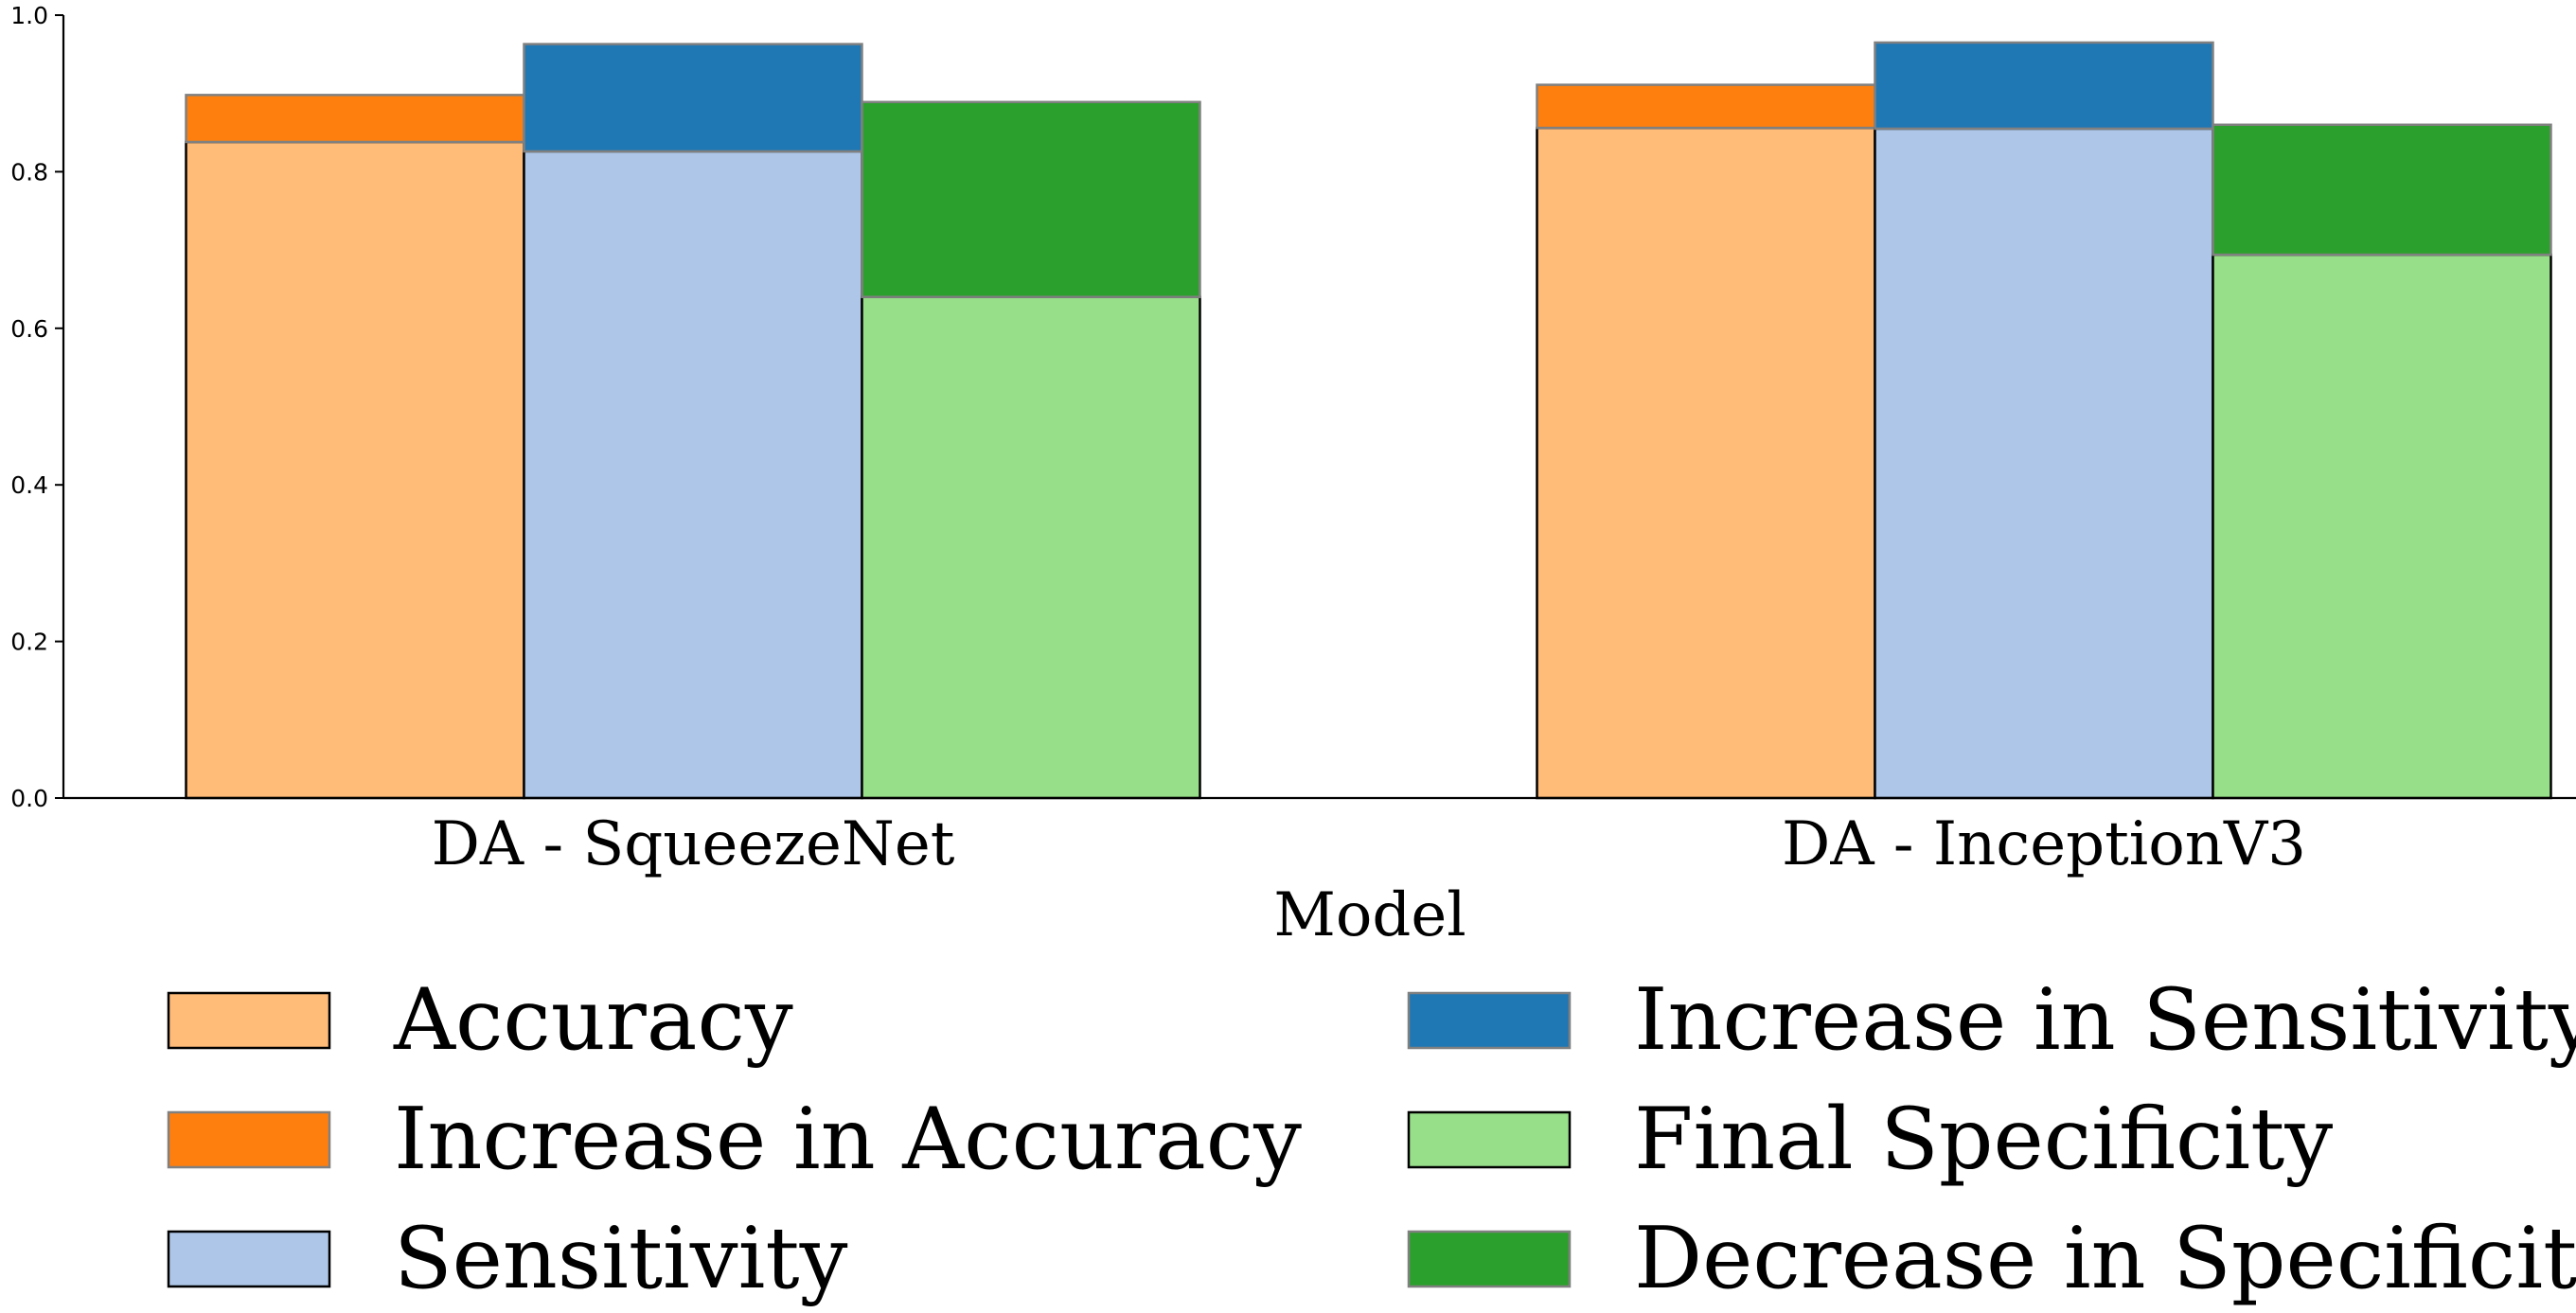 The height and width of the screenshot is (1313, 2576). Describe the element at coordinates (29, 485) in the screenshot. I see `y-tick-label-2: 0.4` at that location.